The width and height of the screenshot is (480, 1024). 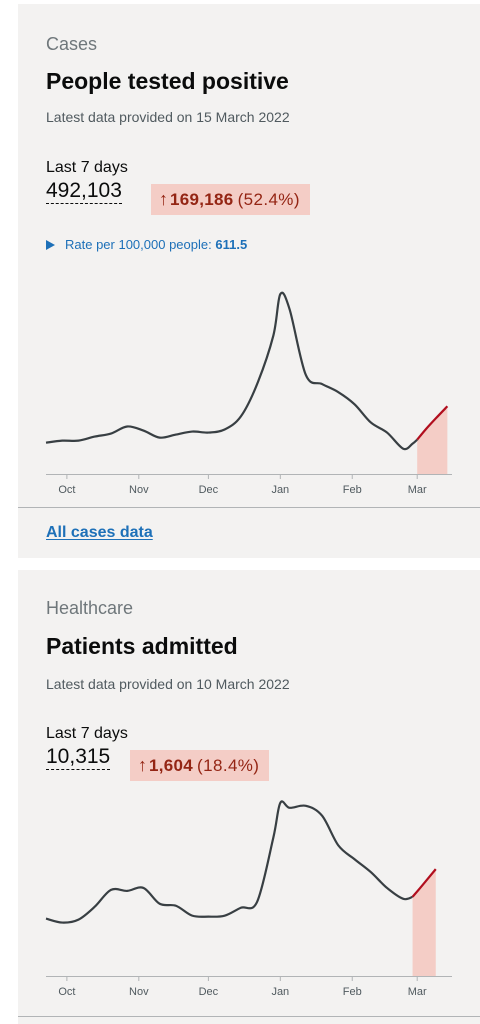 What do you see at coordinates (78, 757) in the screenshot?
I see `metric-value: 10,315` at bounding box center [78, 757].